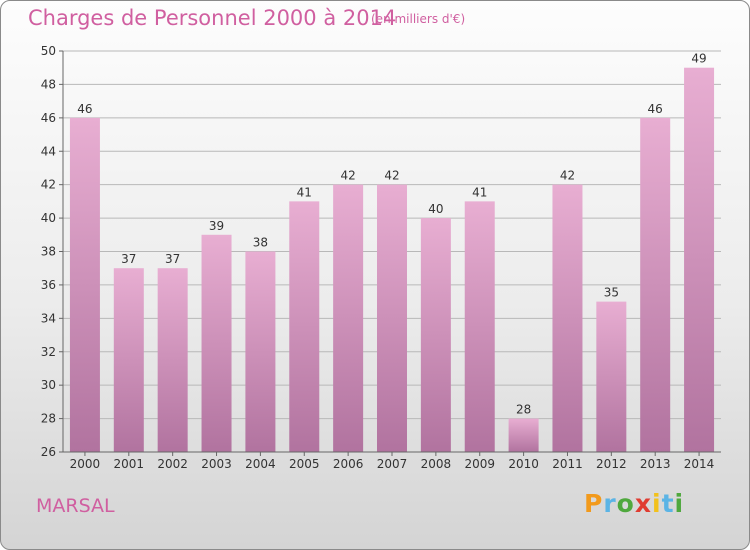 The width and height of the screenshot is (750, 550). What do you see at coordinates (48, 151) in the screenshot?
I see `y-tick-label: 44` at bounding box center [48, 151].